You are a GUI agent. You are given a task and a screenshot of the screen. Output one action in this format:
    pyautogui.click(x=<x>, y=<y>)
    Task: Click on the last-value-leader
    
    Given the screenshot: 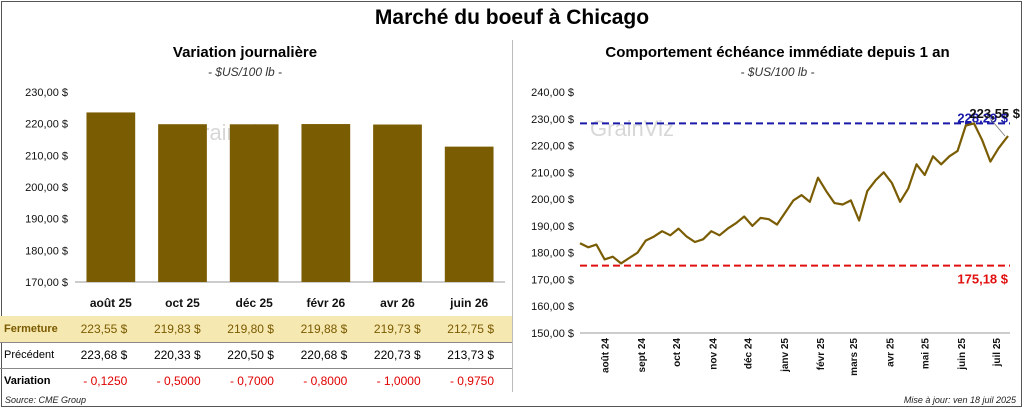 What is the action you would take?
    pyautogui.click(x=996, y=126)
    